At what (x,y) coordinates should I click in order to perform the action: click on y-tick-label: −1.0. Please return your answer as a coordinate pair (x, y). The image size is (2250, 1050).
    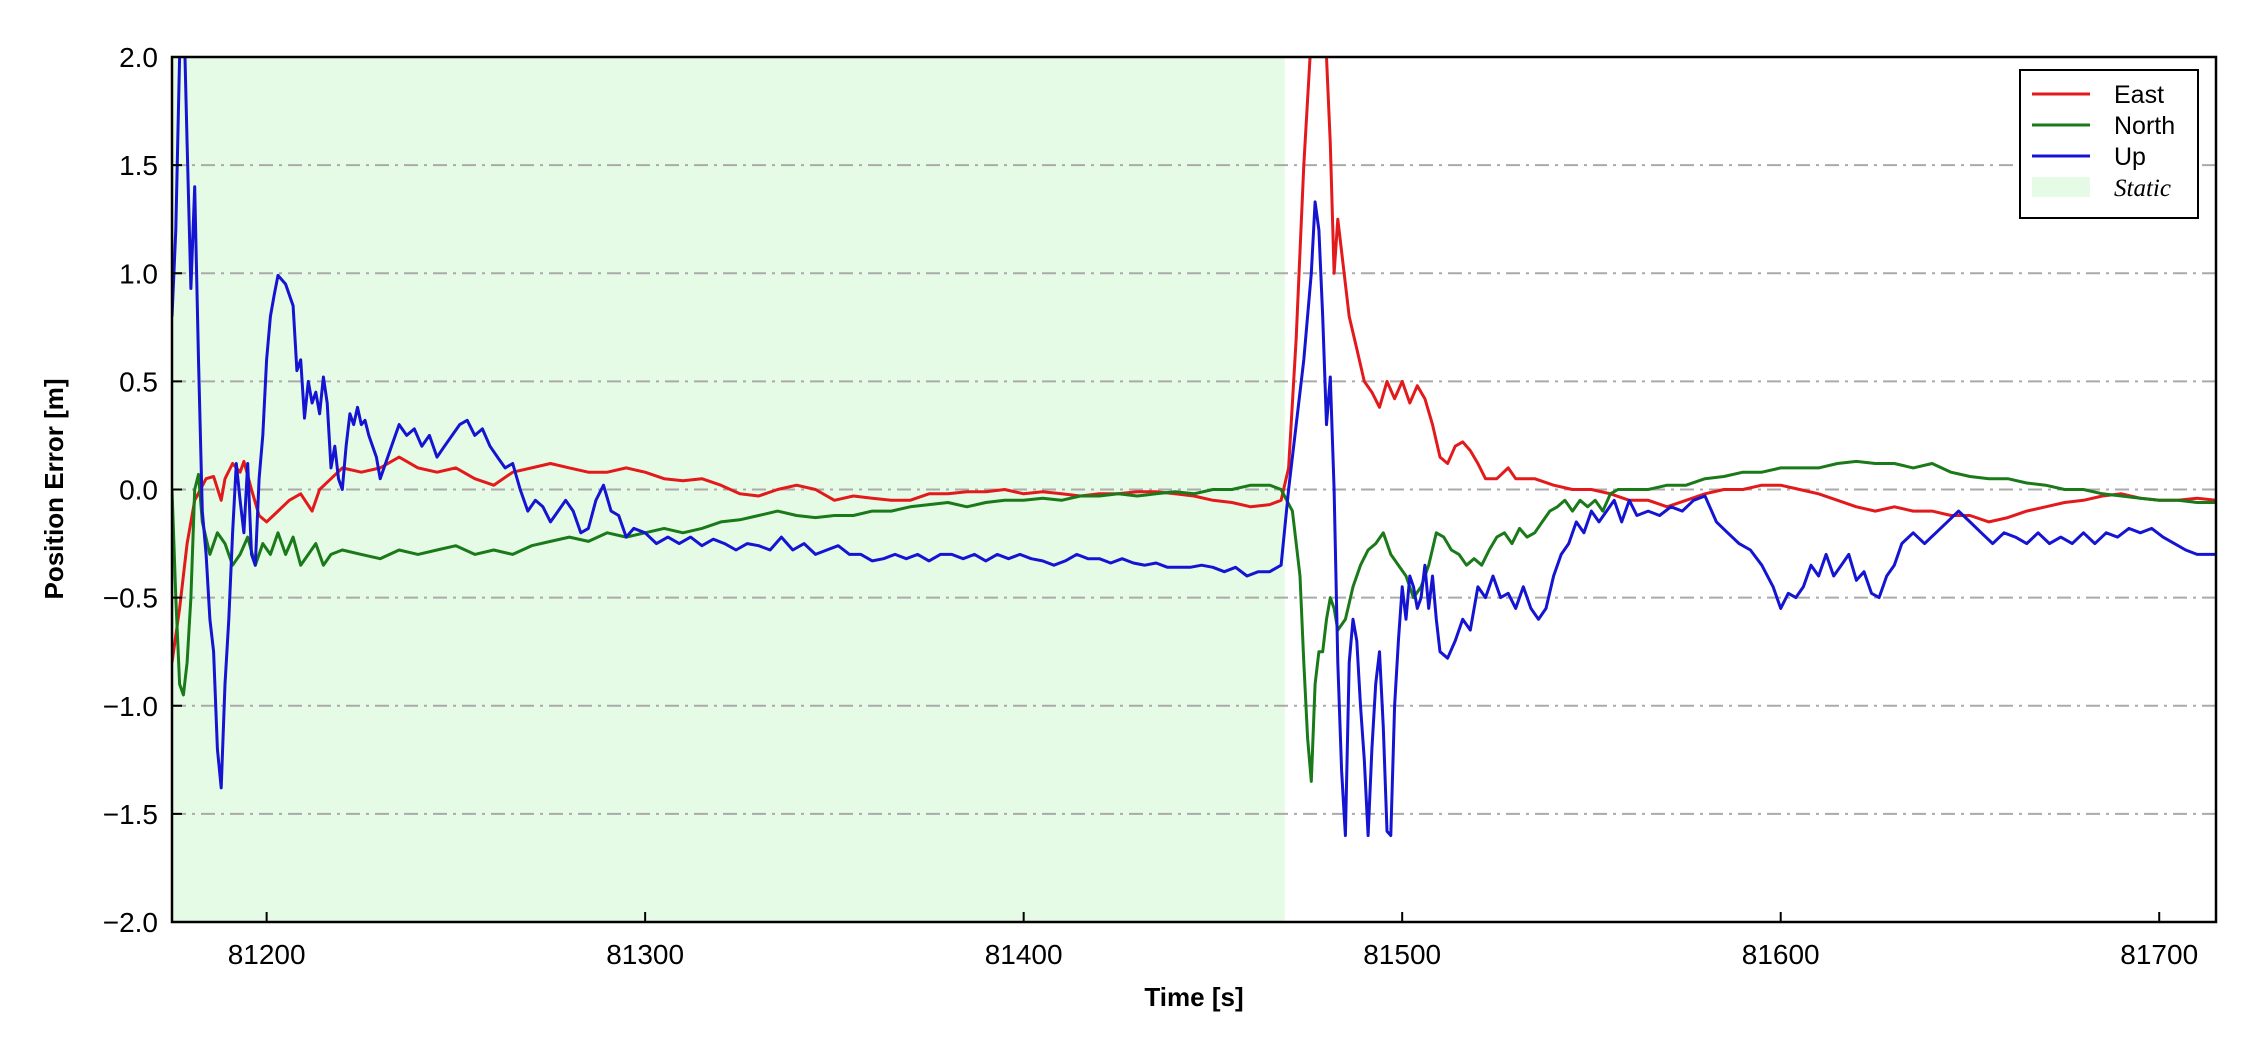
    Looking at the image, I should click on (130, 706).